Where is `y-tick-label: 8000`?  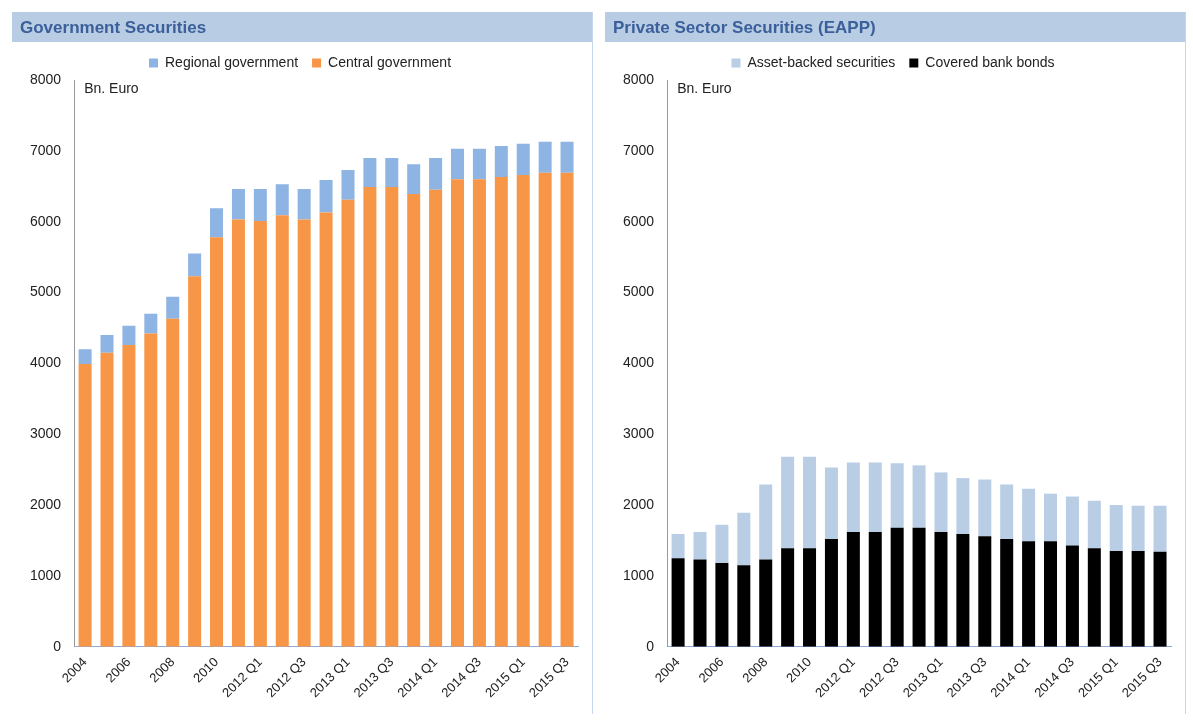 y-tick-label: 8000 is located at coordinates (638, 78).